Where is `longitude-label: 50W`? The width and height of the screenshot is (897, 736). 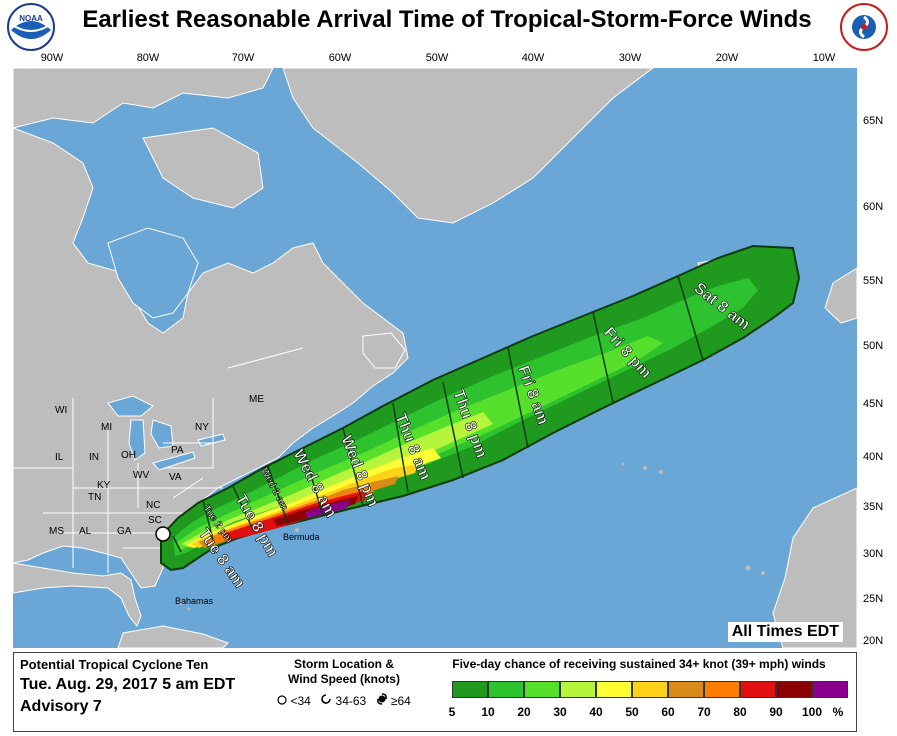 longitude-label: 50W is located at coordinates (437, 58).